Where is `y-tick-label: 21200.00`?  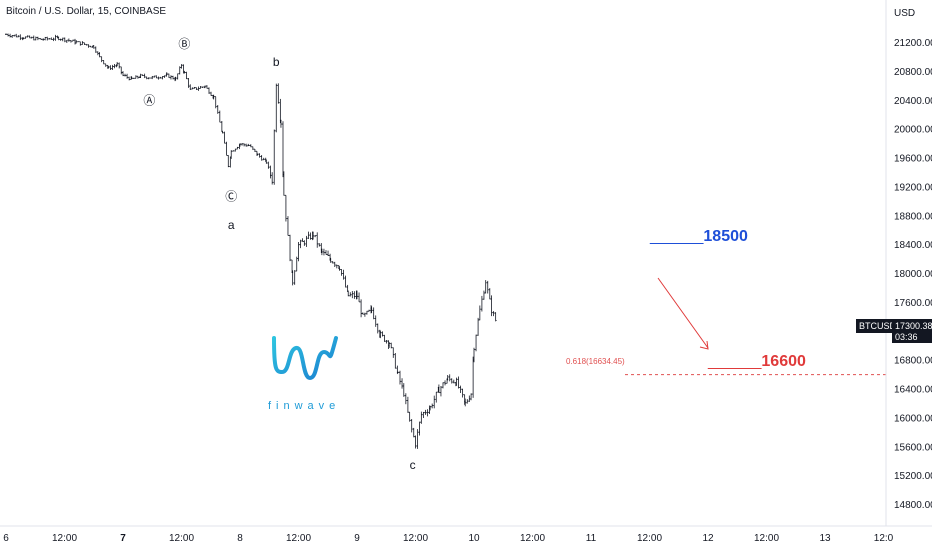
y-tick-label: 21200.00 is located at coordinates (913, 43).